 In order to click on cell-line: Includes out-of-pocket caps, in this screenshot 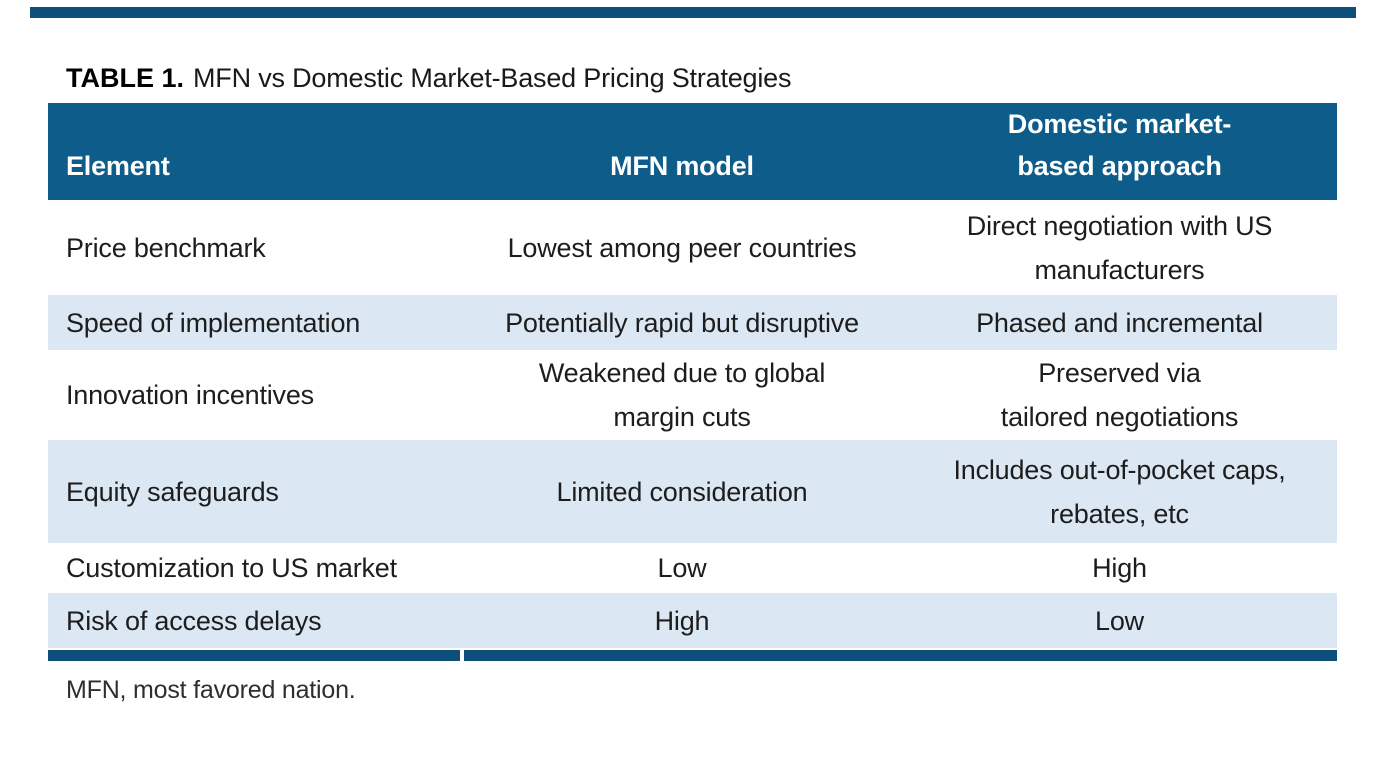, I will do `click(1119, 469)`.